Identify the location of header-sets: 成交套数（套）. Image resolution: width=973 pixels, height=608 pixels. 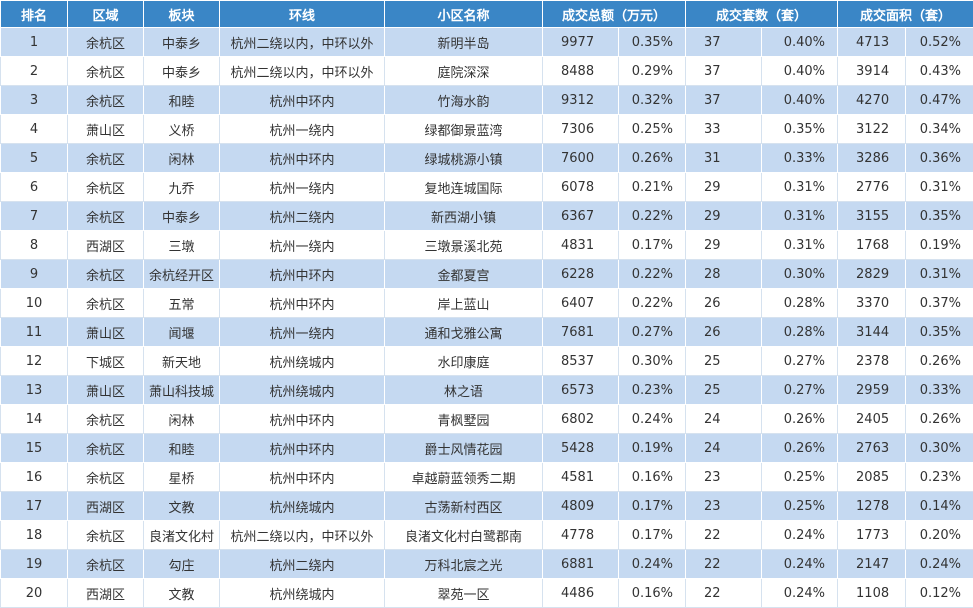
(762, 14).